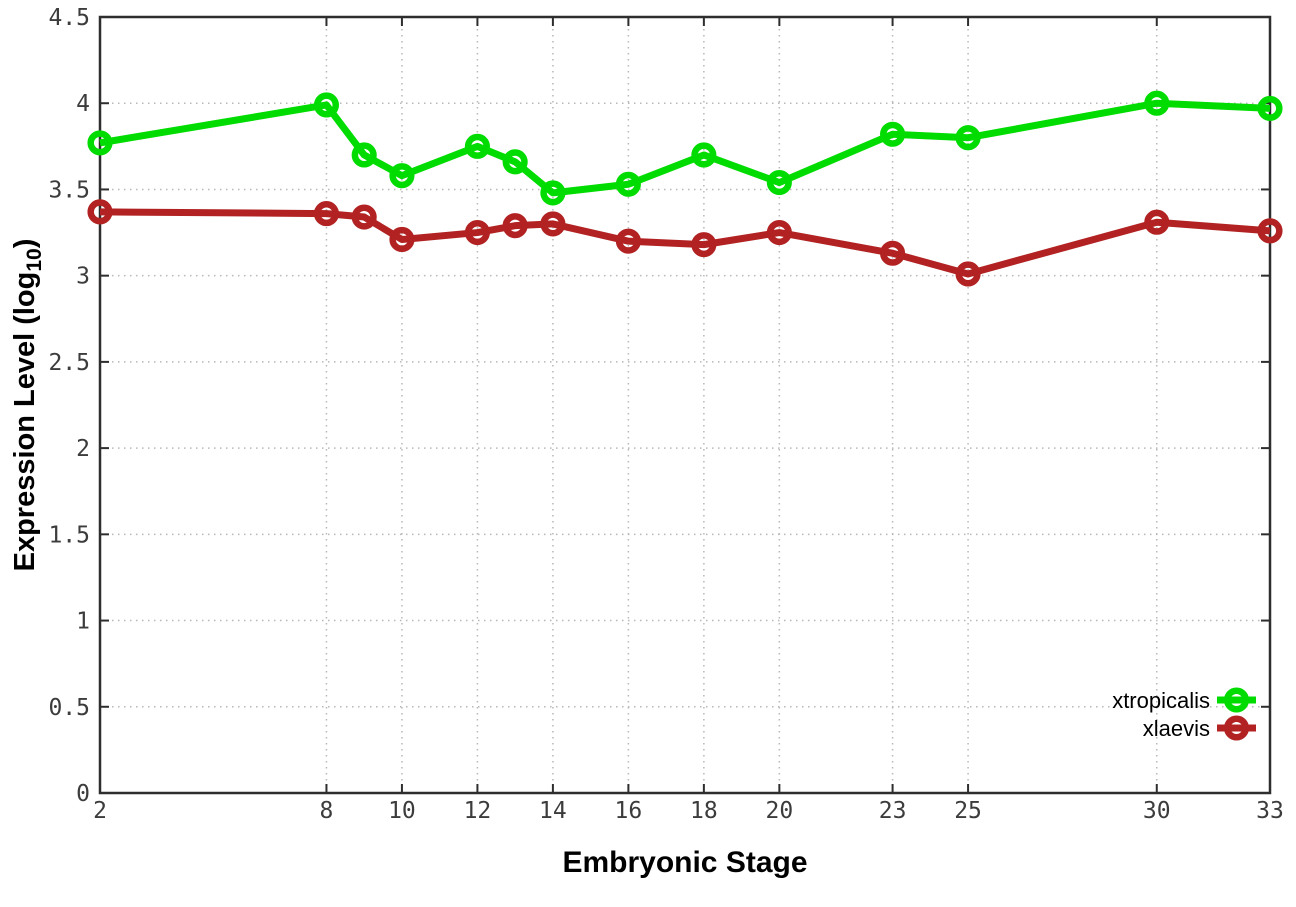 The height and width of the screenshot is (907, 1296). I want to click on y-tick-label: 2, so click(83, 449).